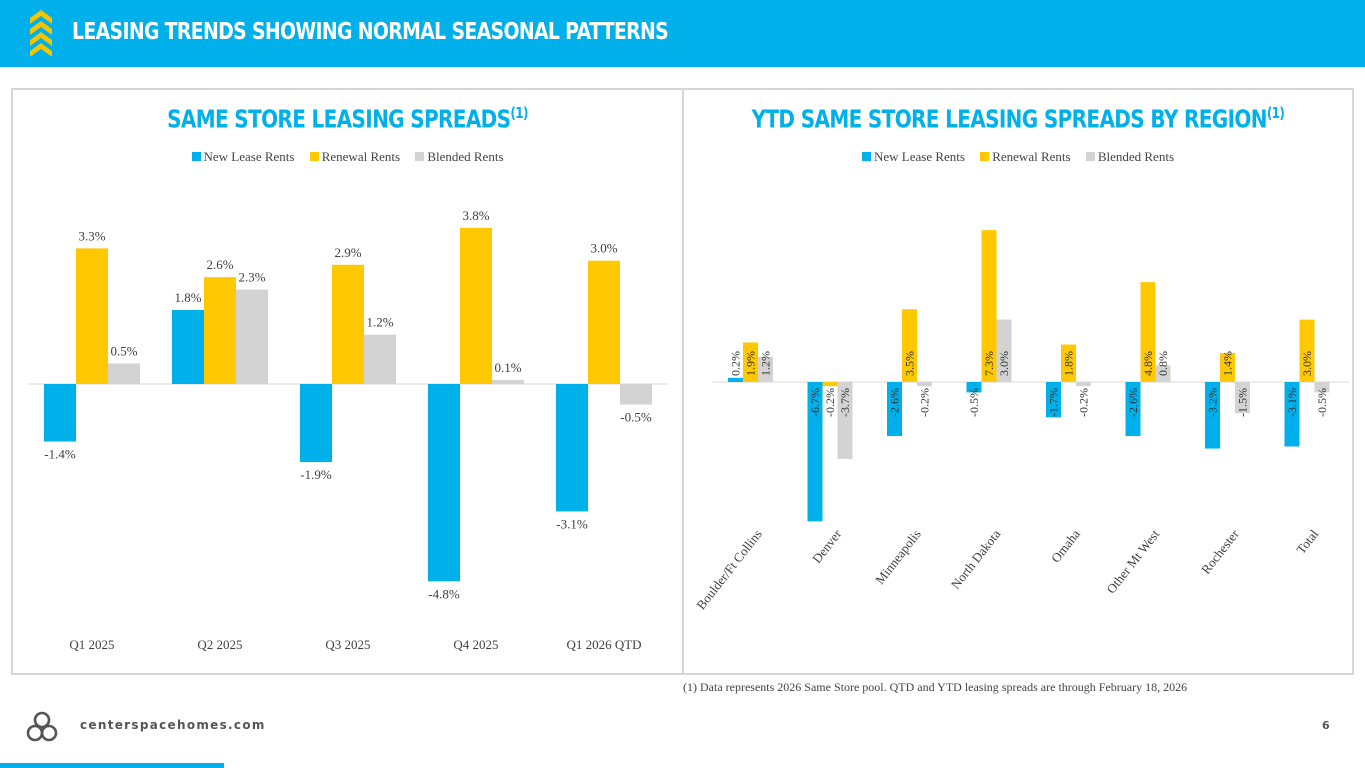  I want to click on legend-swatch-renewal, so click(314, 156).